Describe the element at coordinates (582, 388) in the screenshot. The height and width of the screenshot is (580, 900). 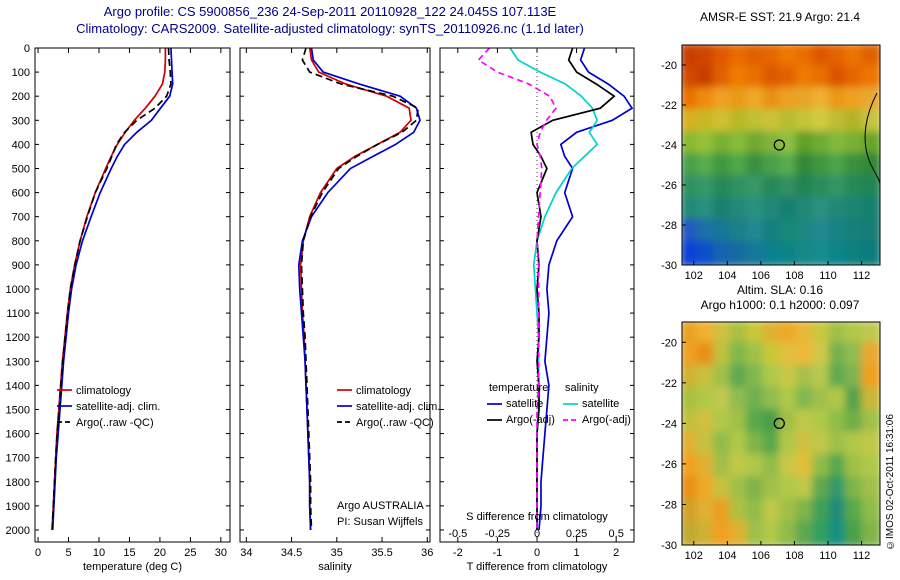
I see `legend-header: salinity` at that location.